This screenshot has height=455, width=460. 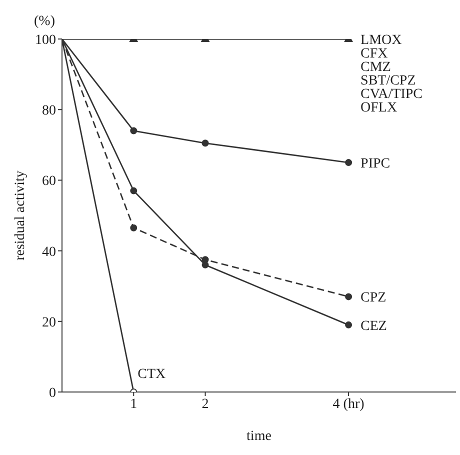 What do you see at coordinates (49, 252) in the screenshot?
I see `y-tick-label: 40` at bounding box center [49, 252].